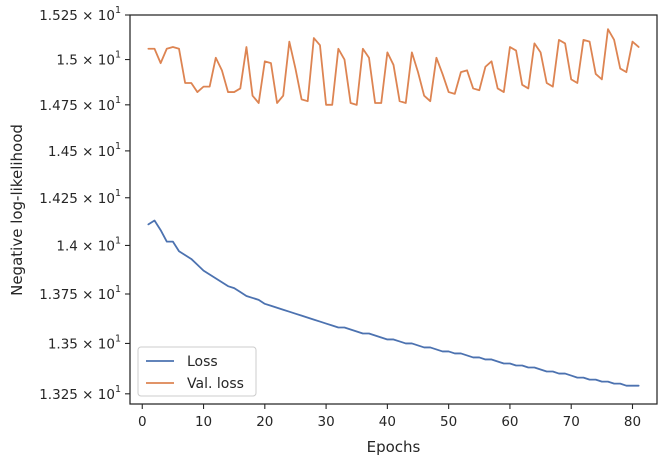  I want to click on x-tick-label: 10, so click(203, 422).